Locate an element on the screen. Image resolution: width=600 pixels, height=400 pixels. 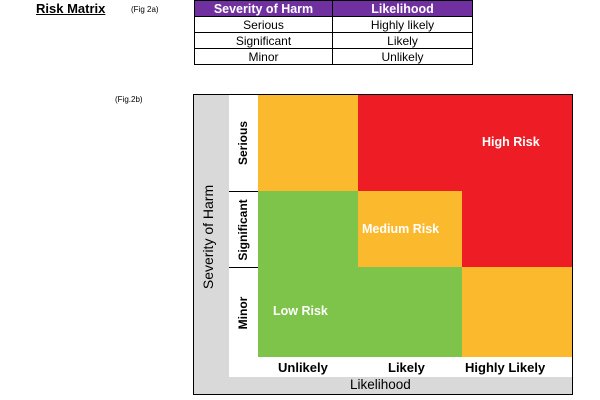
cell-serious-likely-highly is located at coordinates (465, 143).